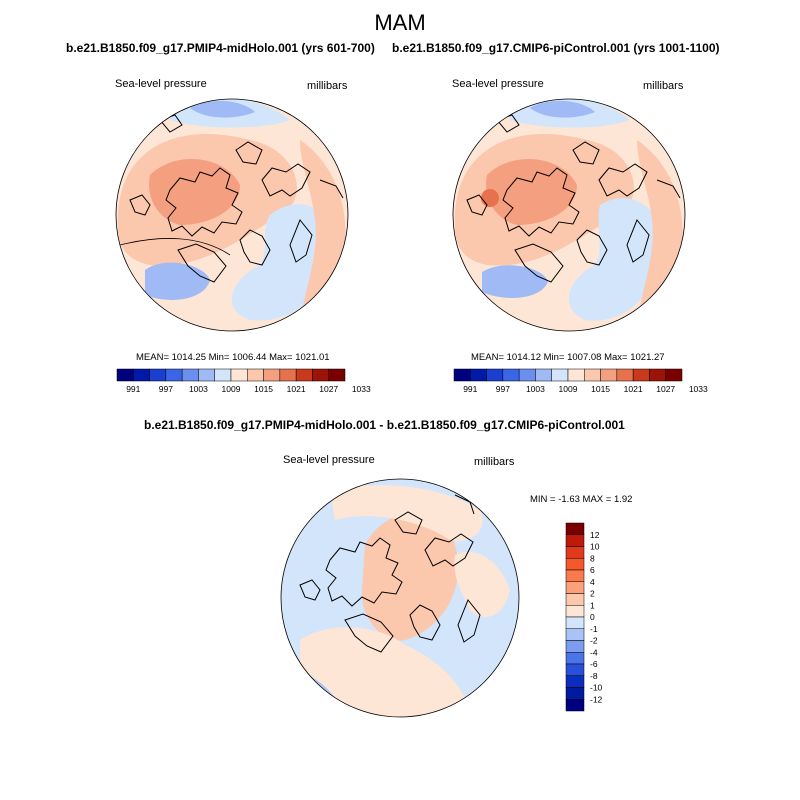 This screenshot has height=800, width=800. What do you see at coordinates (198, 389) in the screenshot?
I see `panel1-colorbar-label: 1003` at bounding box center [198, 389].